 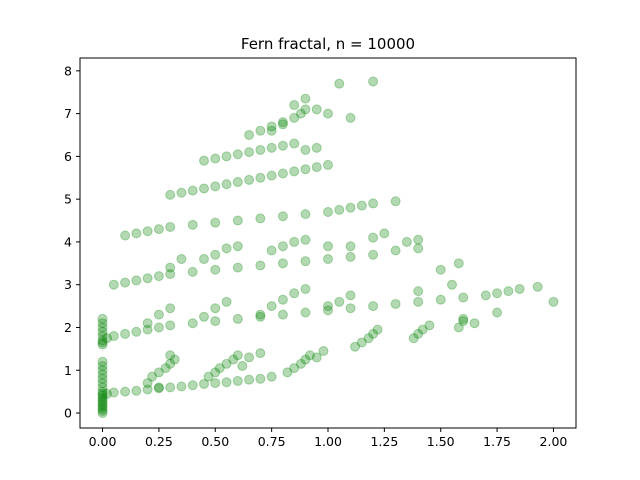 I want to click on y-tick-label: 6, so click(x=68, y=156).